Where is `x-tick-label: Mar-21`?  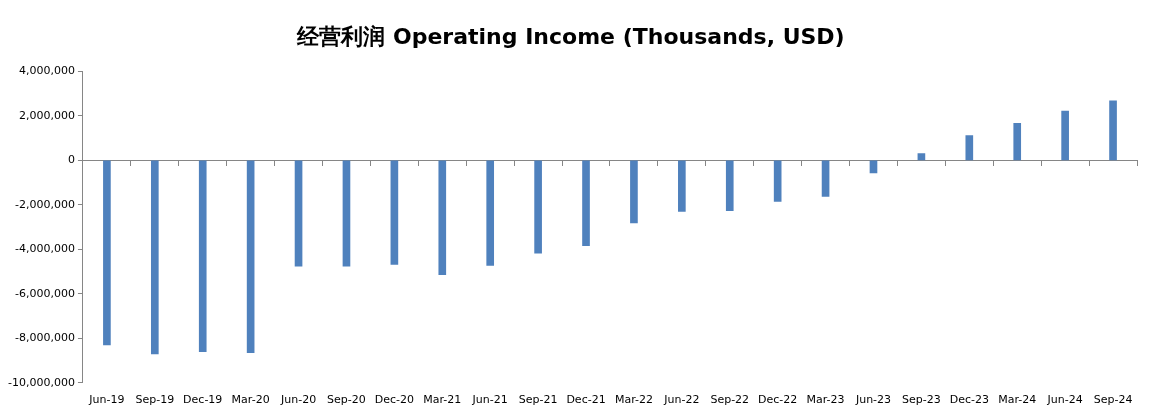
x-tick-label: Mar-21 is located at coordinates (442, 400).